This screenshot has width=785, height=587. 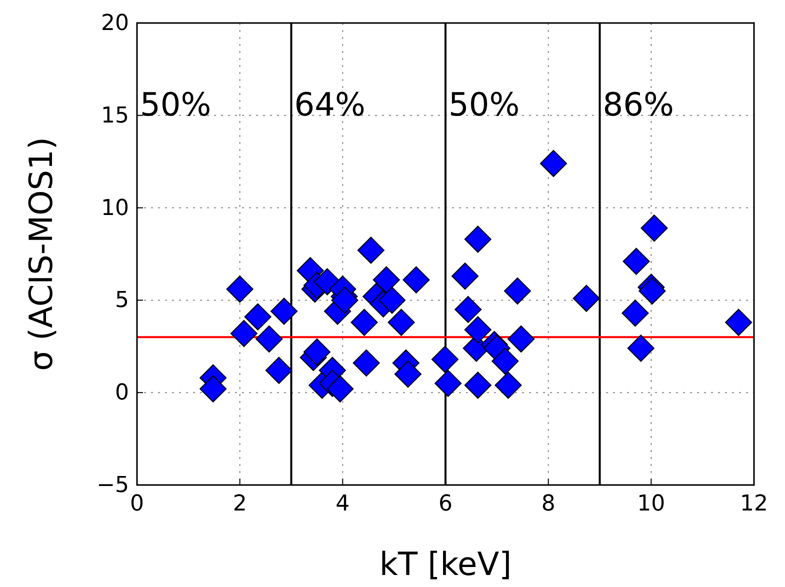 What do you see at coordinates (115, 208) in the screenshot?
I see `y-tick-label: 10` at bounding box center [115, 208].